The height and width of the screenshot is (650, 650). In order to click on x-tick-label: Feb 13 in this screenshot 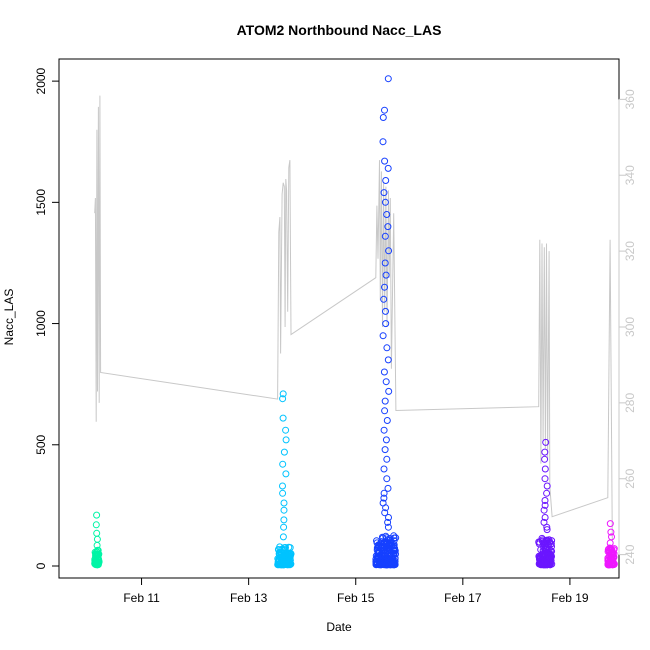, I will do `click(249, 598)`.